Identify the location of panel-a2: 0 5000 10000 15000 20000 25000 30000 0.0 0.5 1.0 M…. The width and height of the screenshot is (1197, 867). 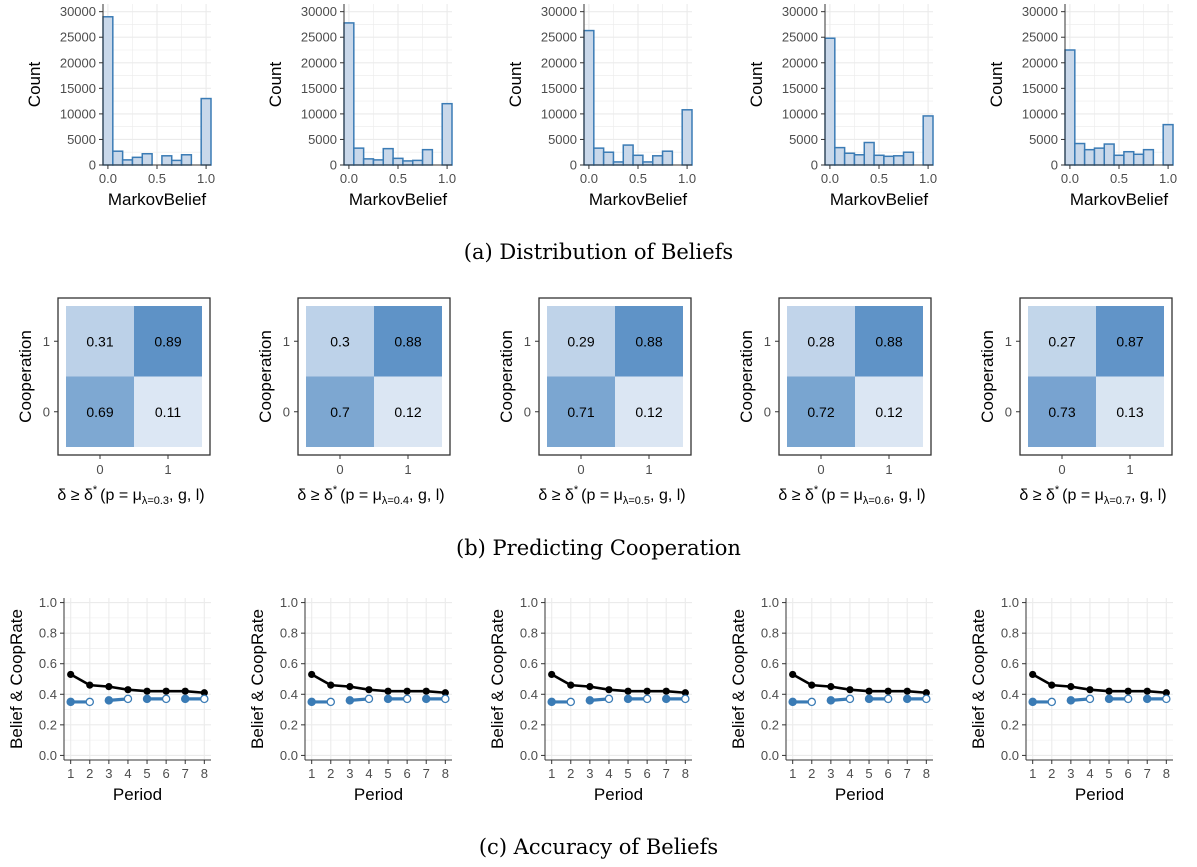
(601, 106).